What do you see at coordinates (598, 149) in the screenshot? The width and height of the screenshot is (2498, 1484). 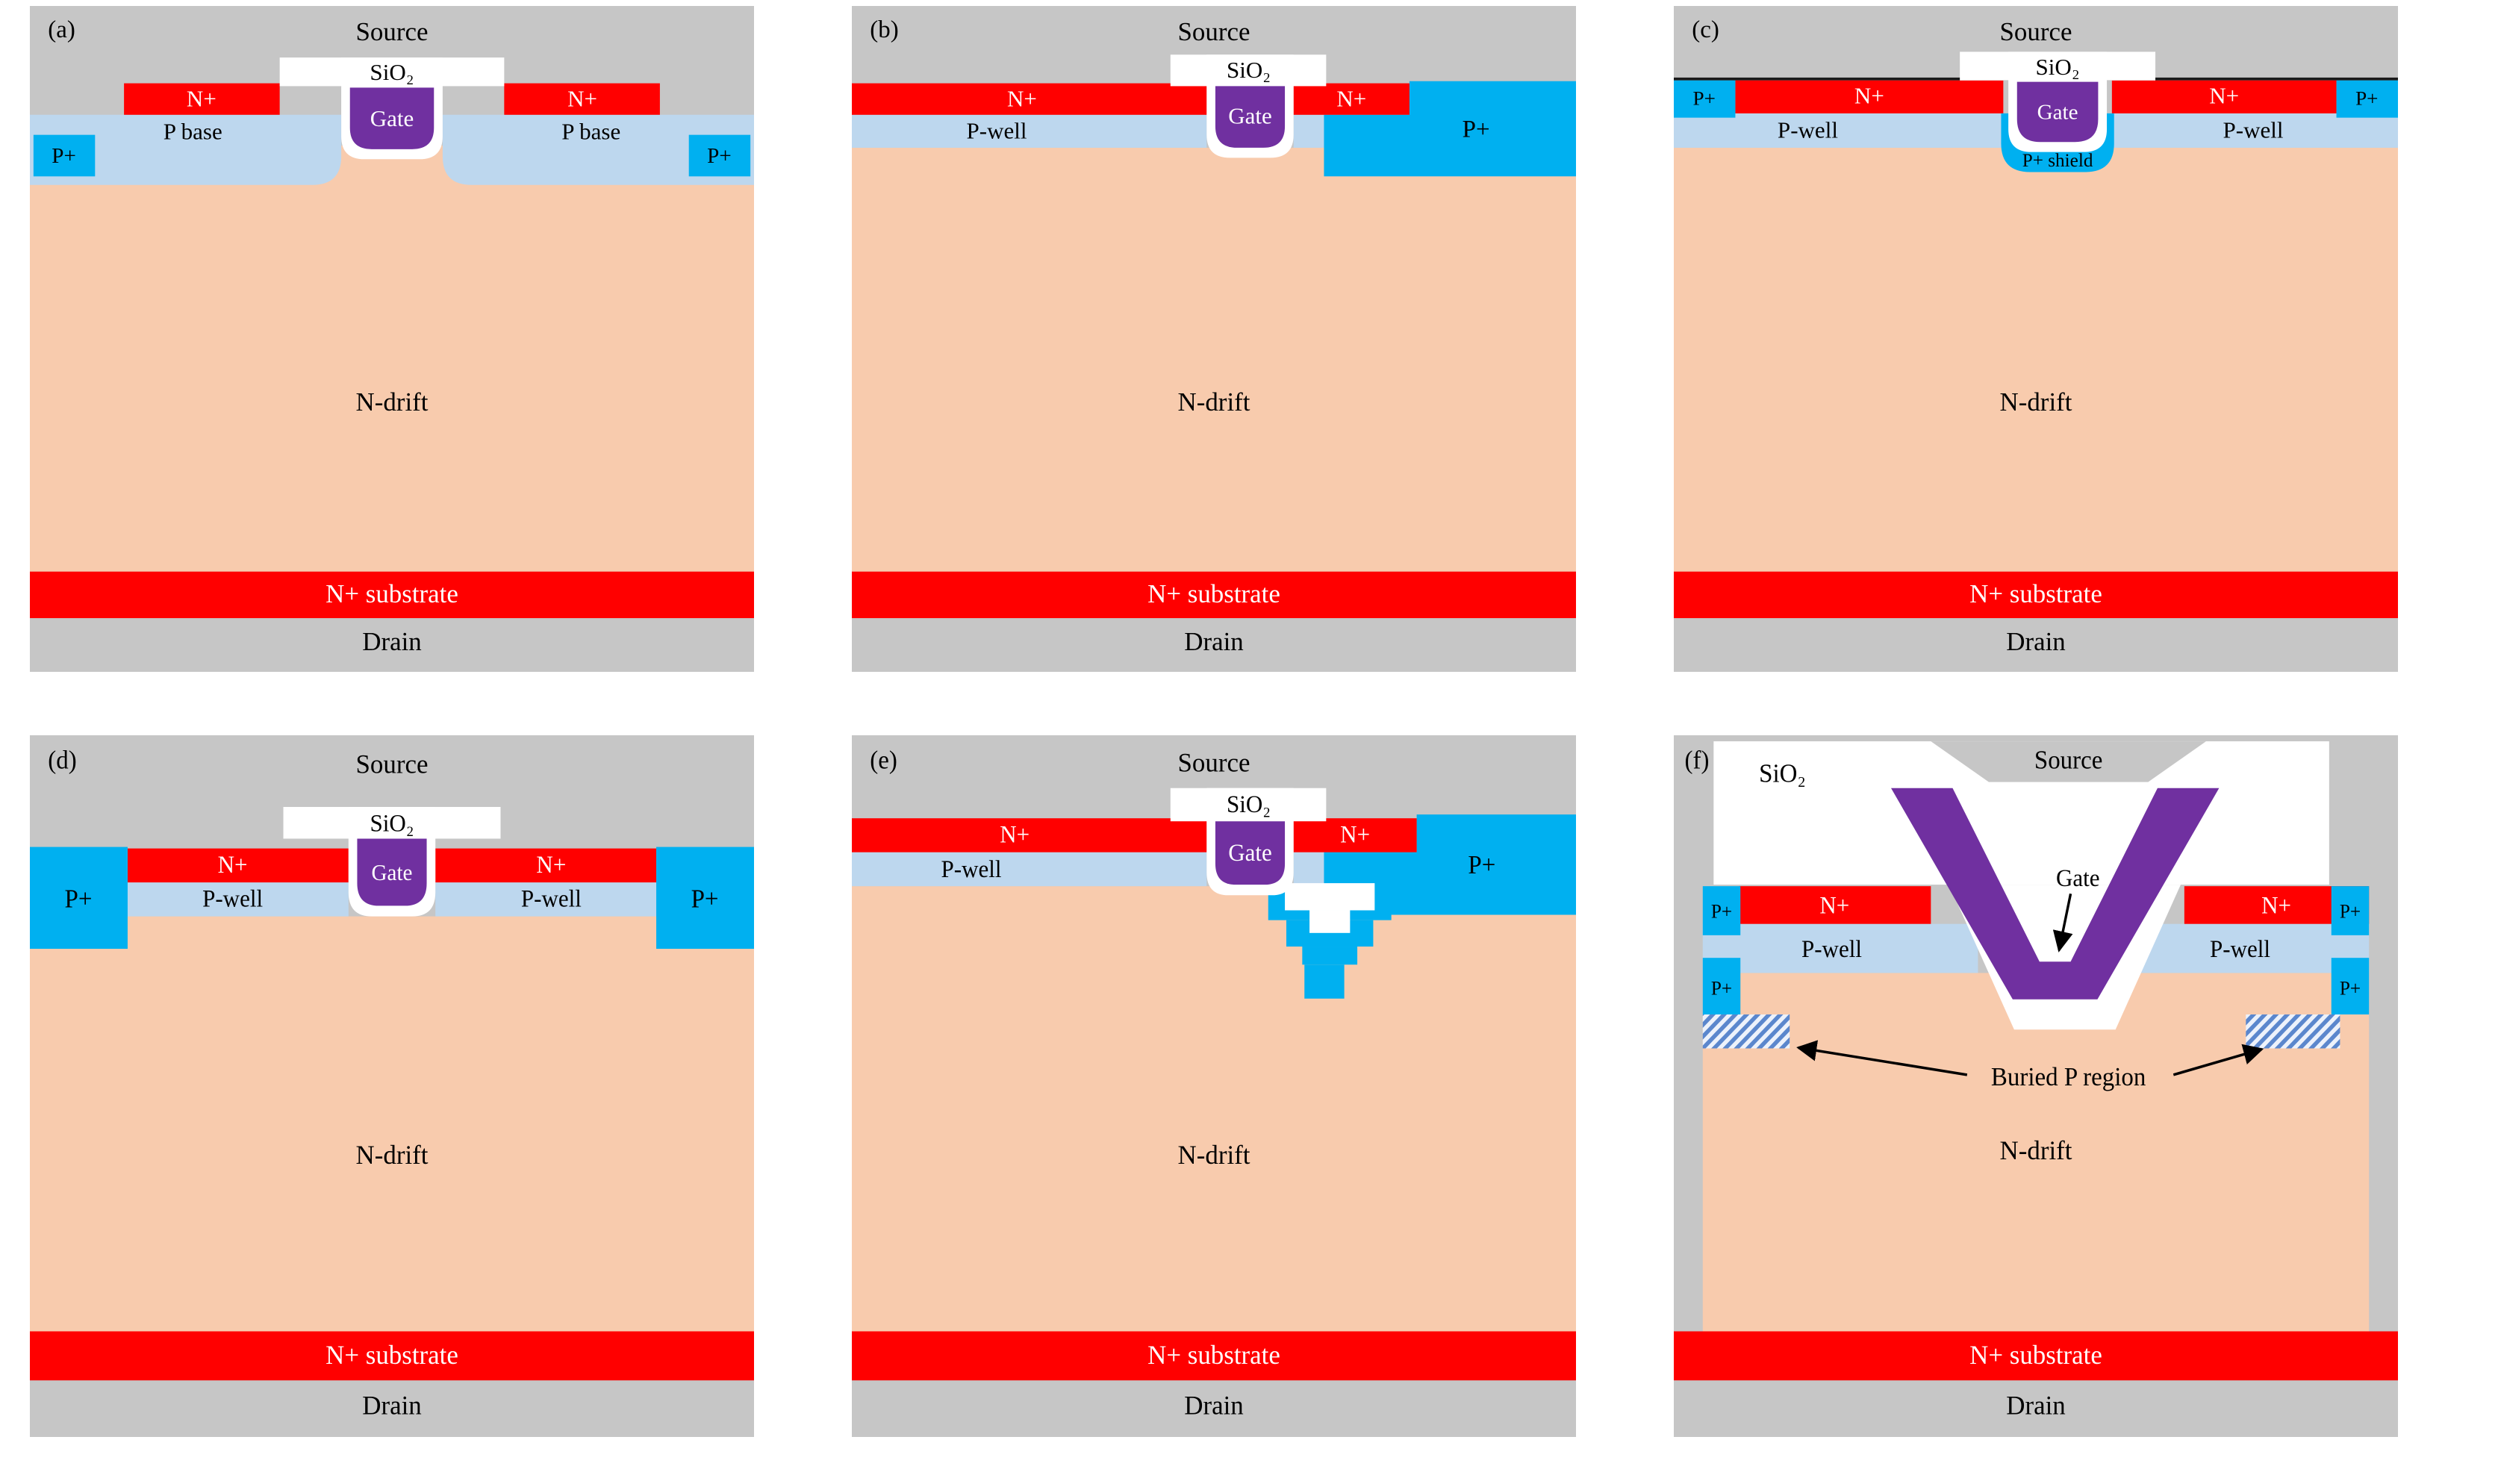 I see `p-base-region-right` at bounding box center [598, 149].